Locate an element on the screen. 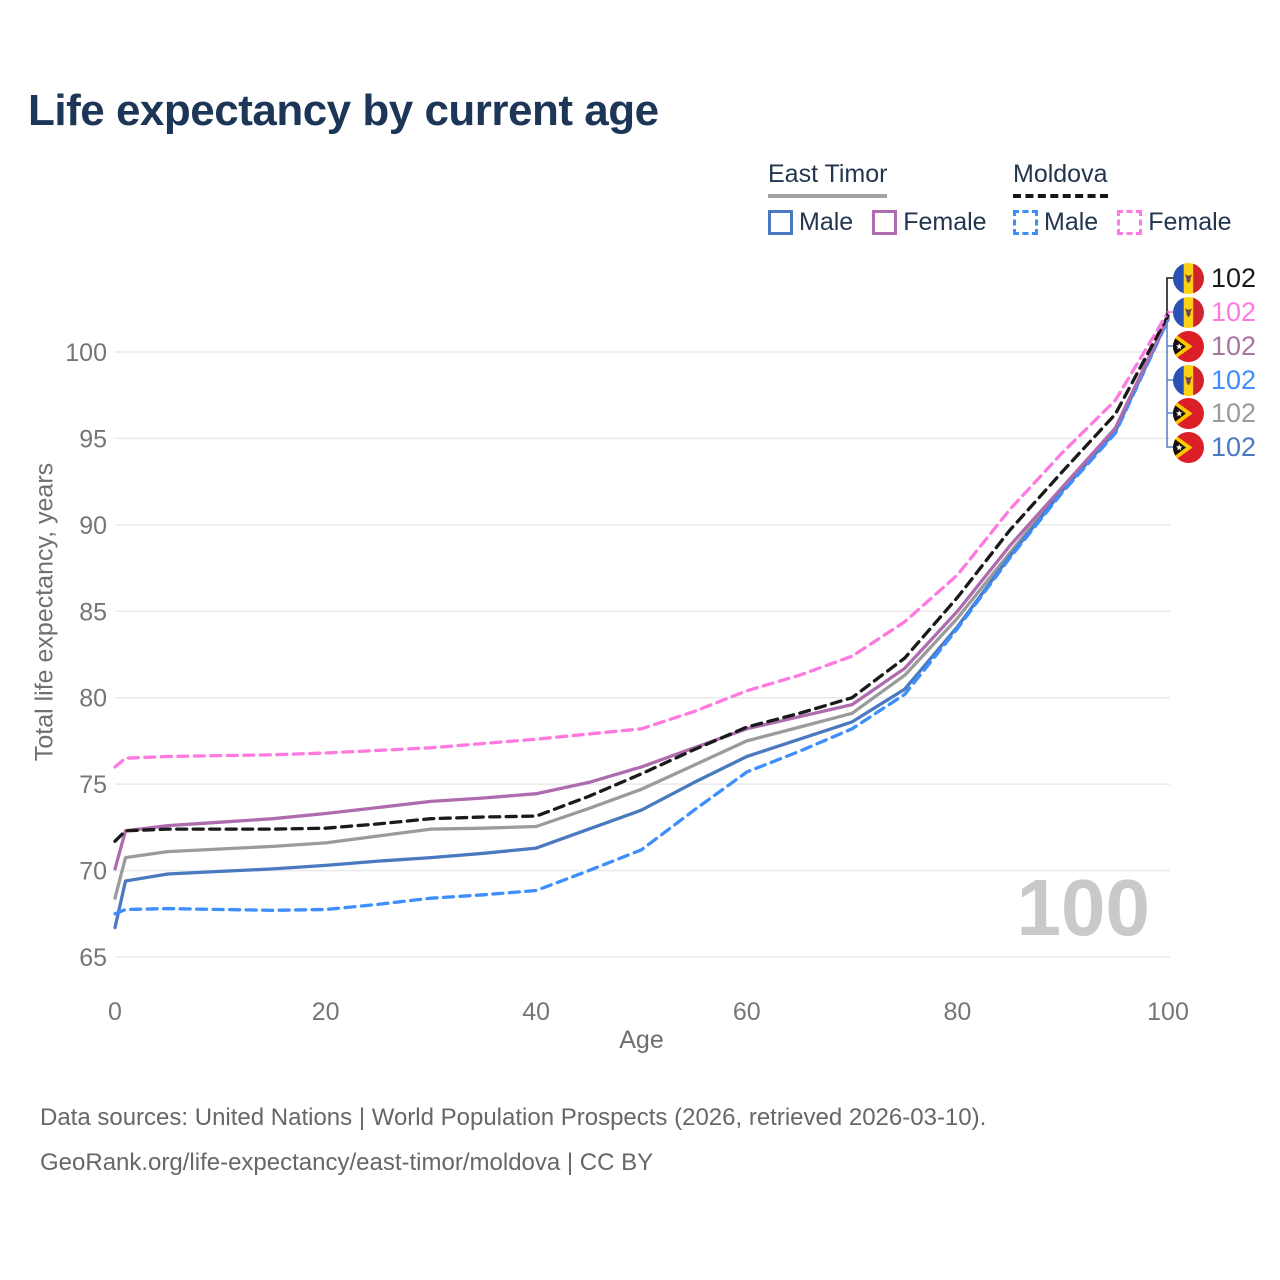  east-timor-female-swatch is located at coordinates (885, 222).